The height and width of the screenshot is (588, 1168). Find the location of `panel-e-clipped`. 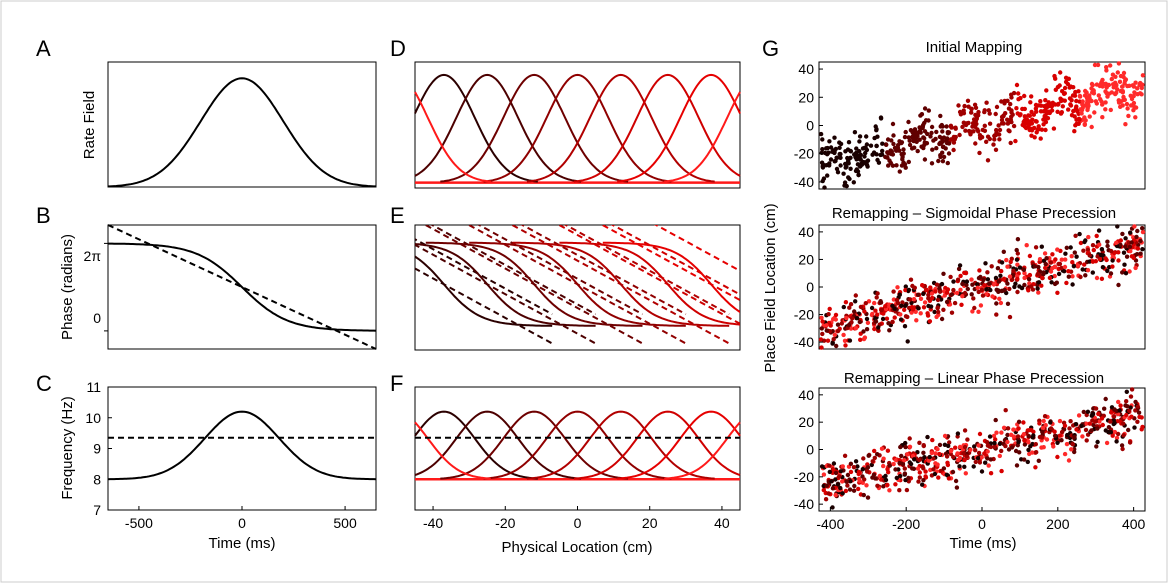

panel-e-clipped is located at coordinates (577, 285).